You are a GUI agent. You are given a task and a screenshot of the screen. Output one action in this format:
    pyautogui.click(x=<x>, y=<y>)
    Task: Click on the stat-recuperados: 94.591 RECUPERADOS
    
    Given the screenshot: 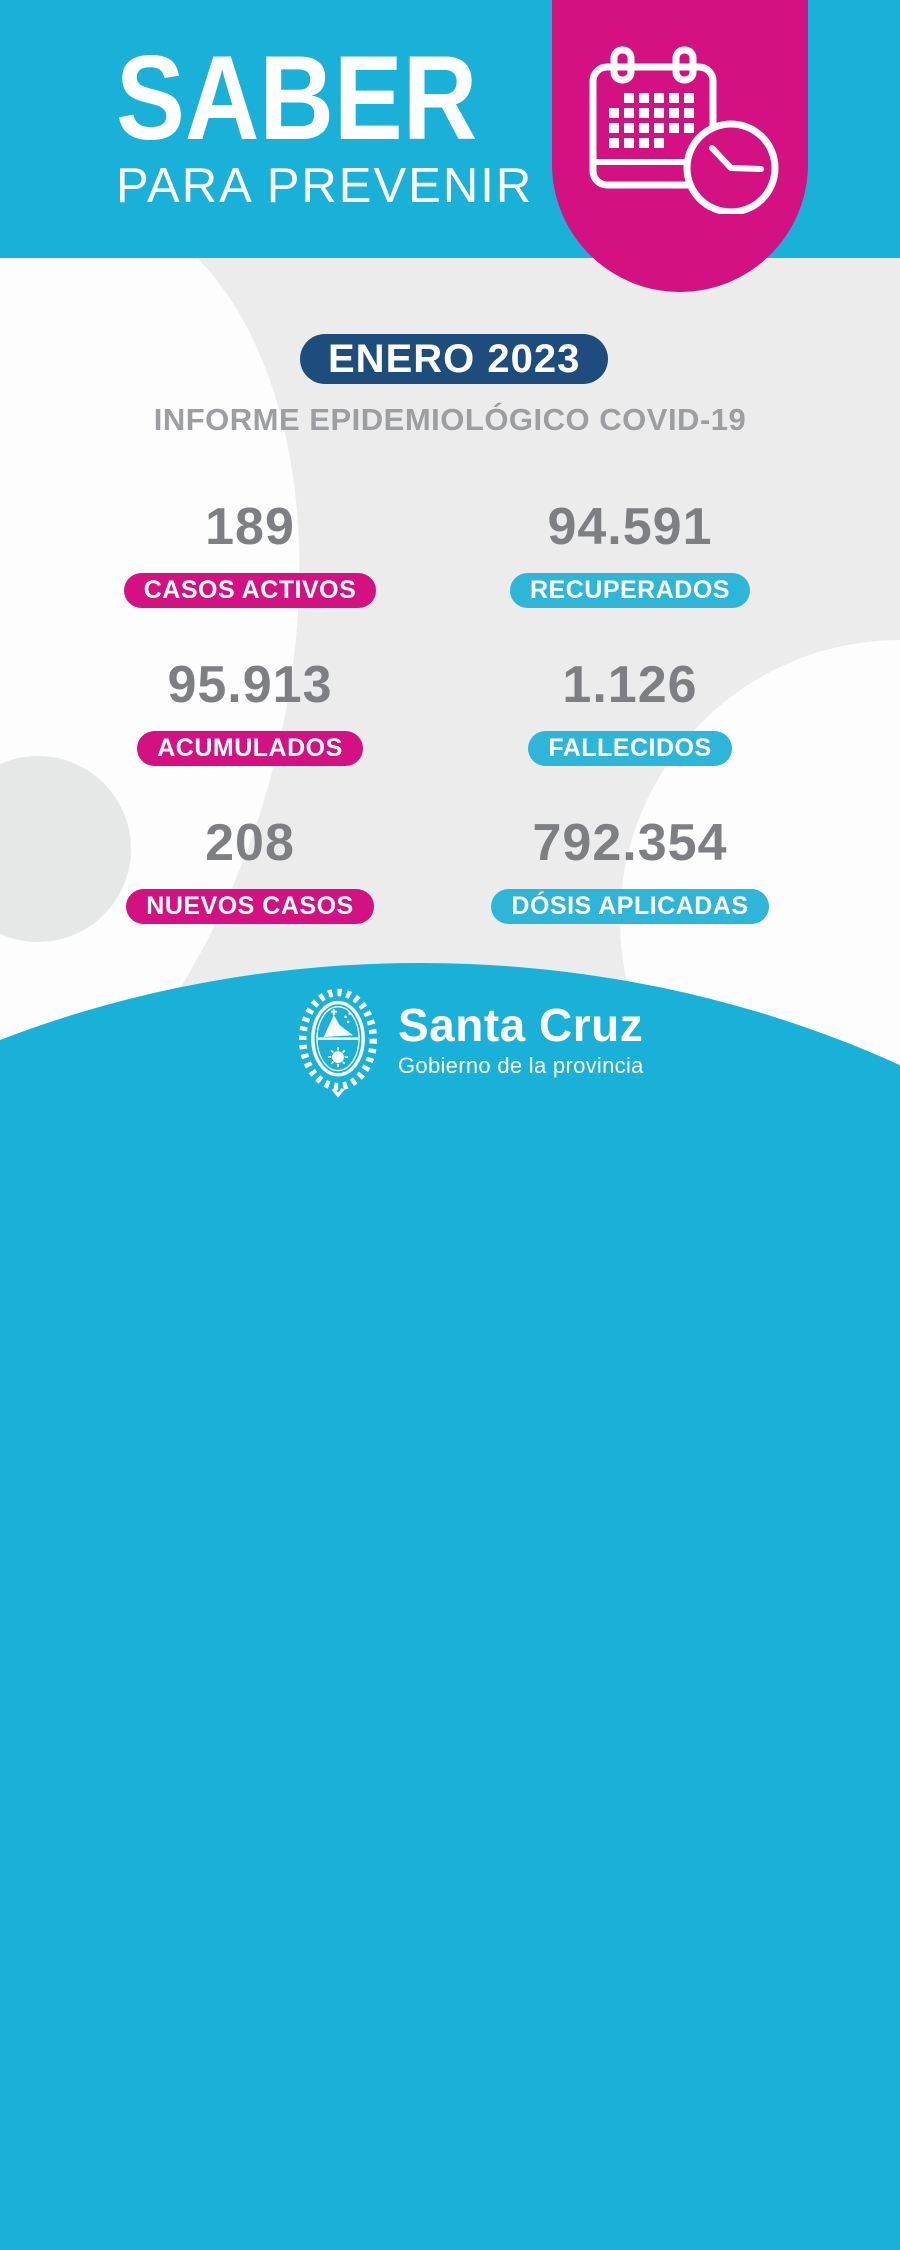 What is the action you would take?
    pyautogui.click(x=630, y=553)
    